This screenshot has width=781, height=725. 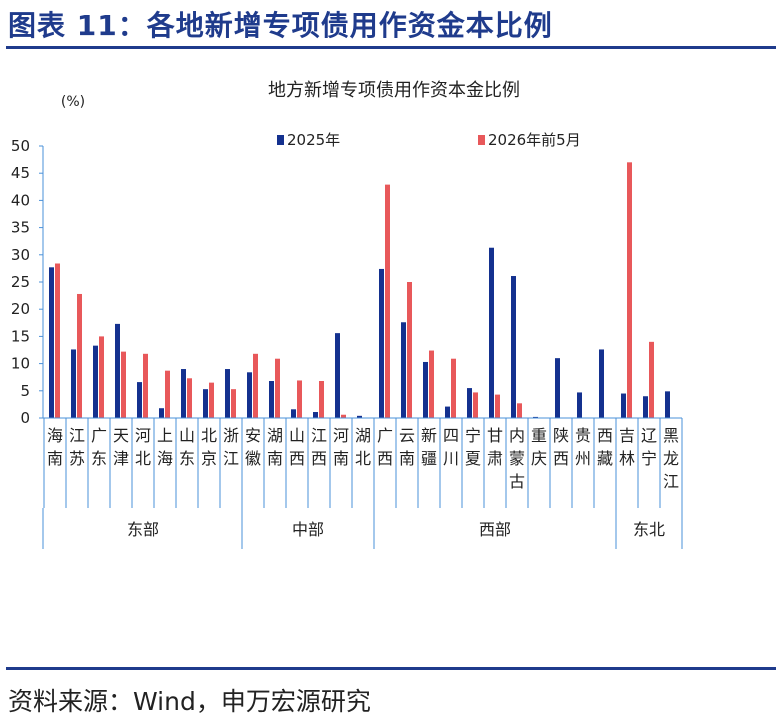 What do you see at coordinates (165, 447) in the screenshot?
I see `x-category-label: 上海` at bounding box center [165, 447].